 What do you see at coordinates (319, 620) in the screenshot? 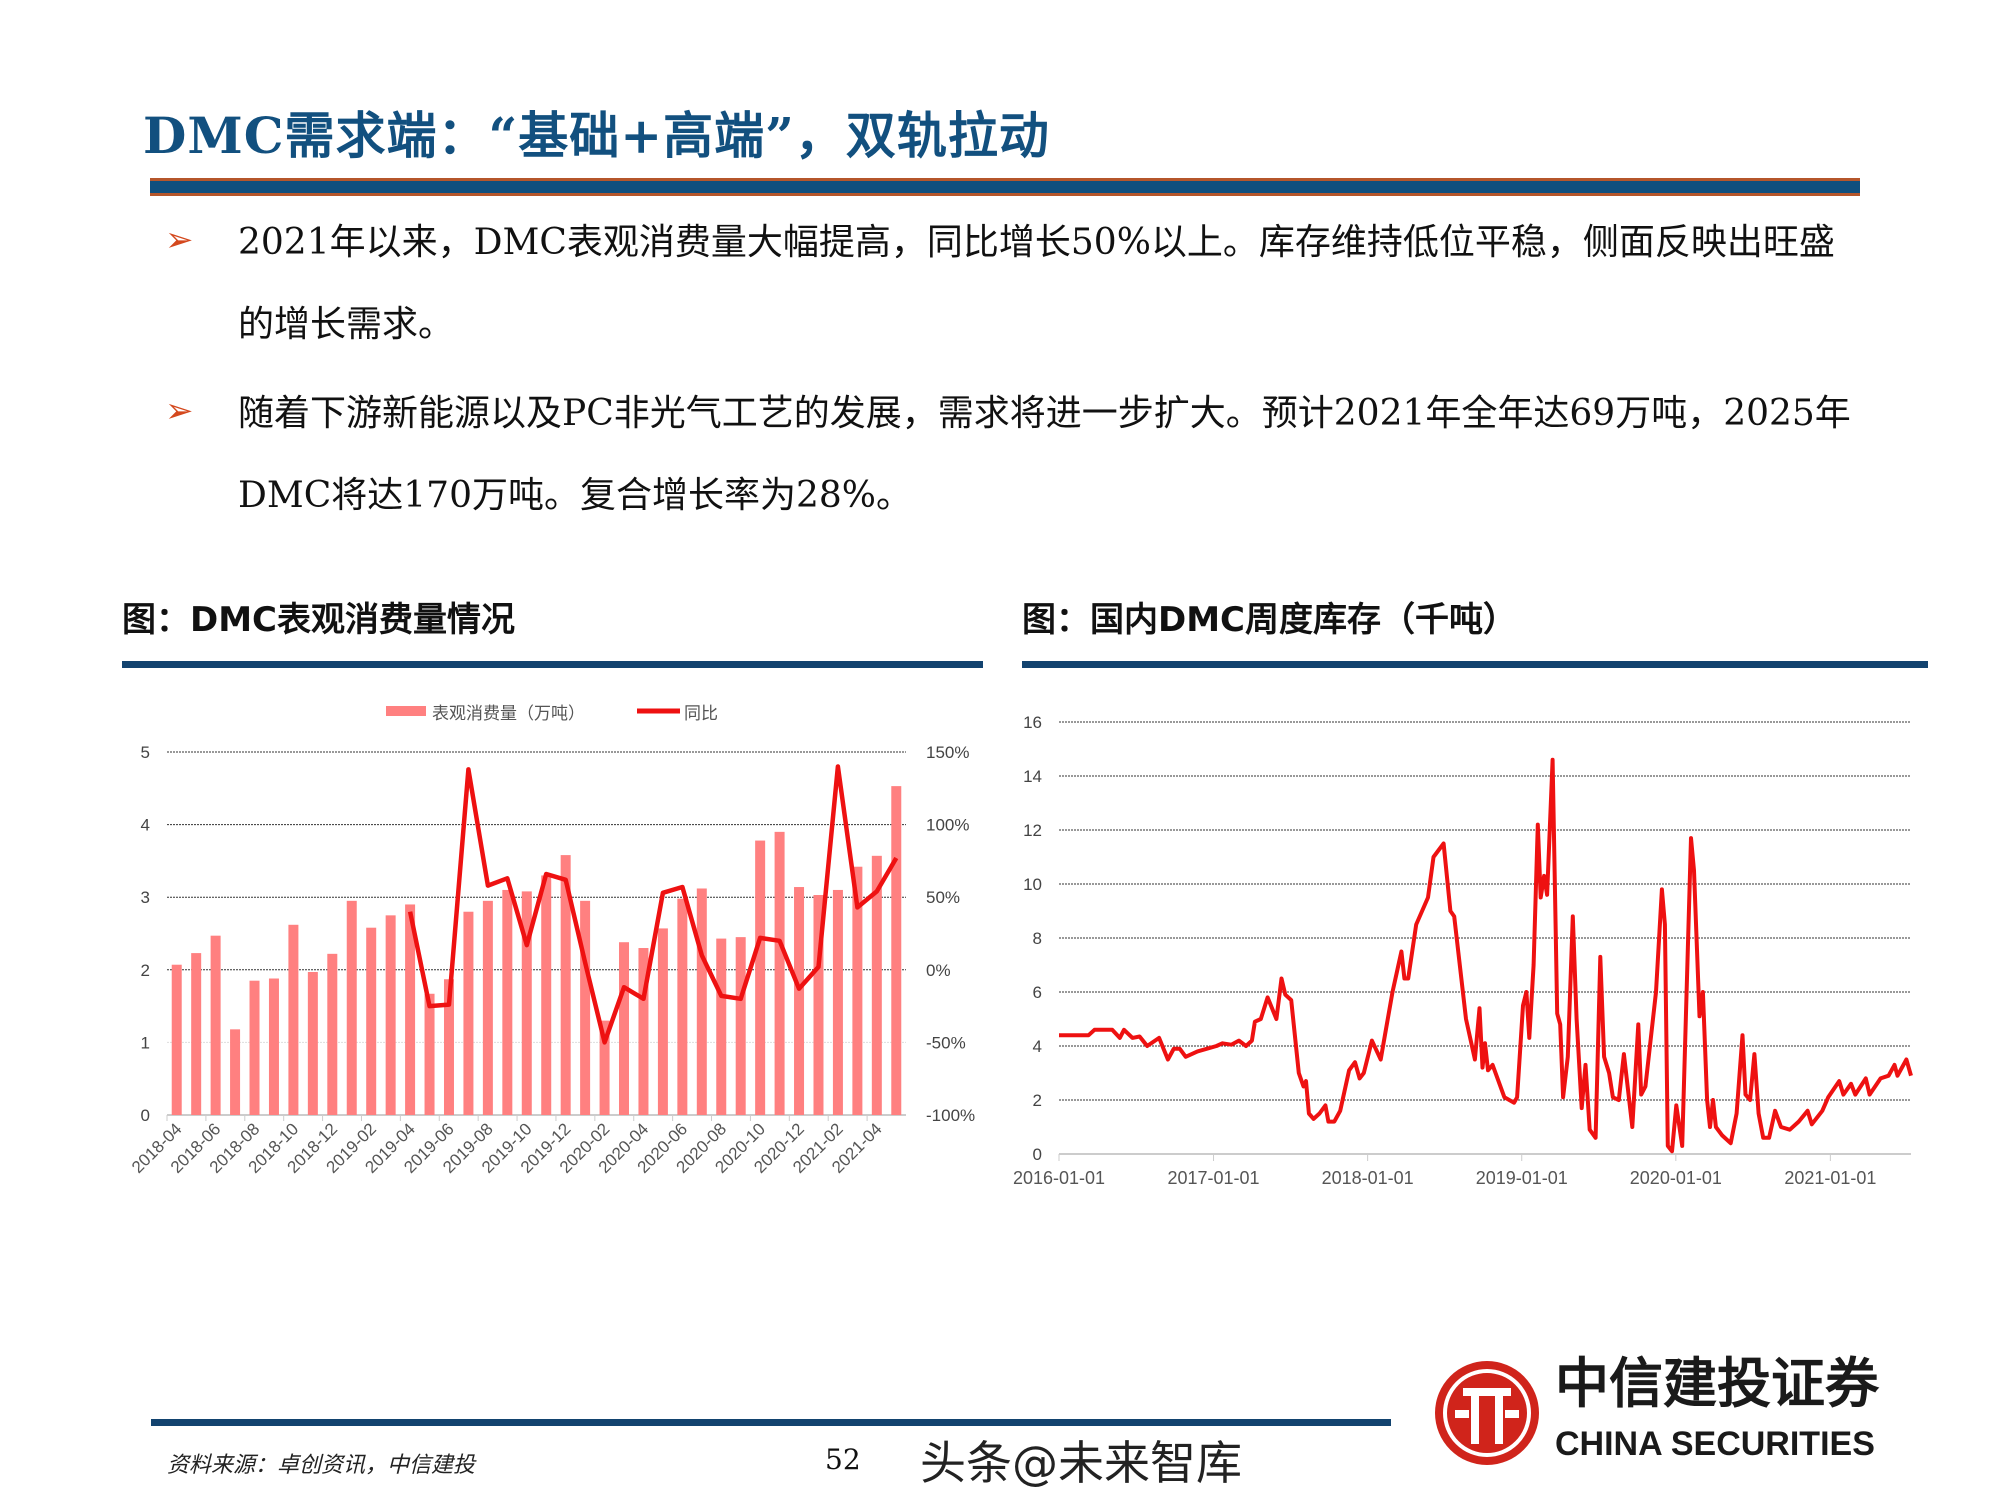
I see `chart-title-consumption: 图：DMC表观消费量情况` at bounding box center [319, 620].